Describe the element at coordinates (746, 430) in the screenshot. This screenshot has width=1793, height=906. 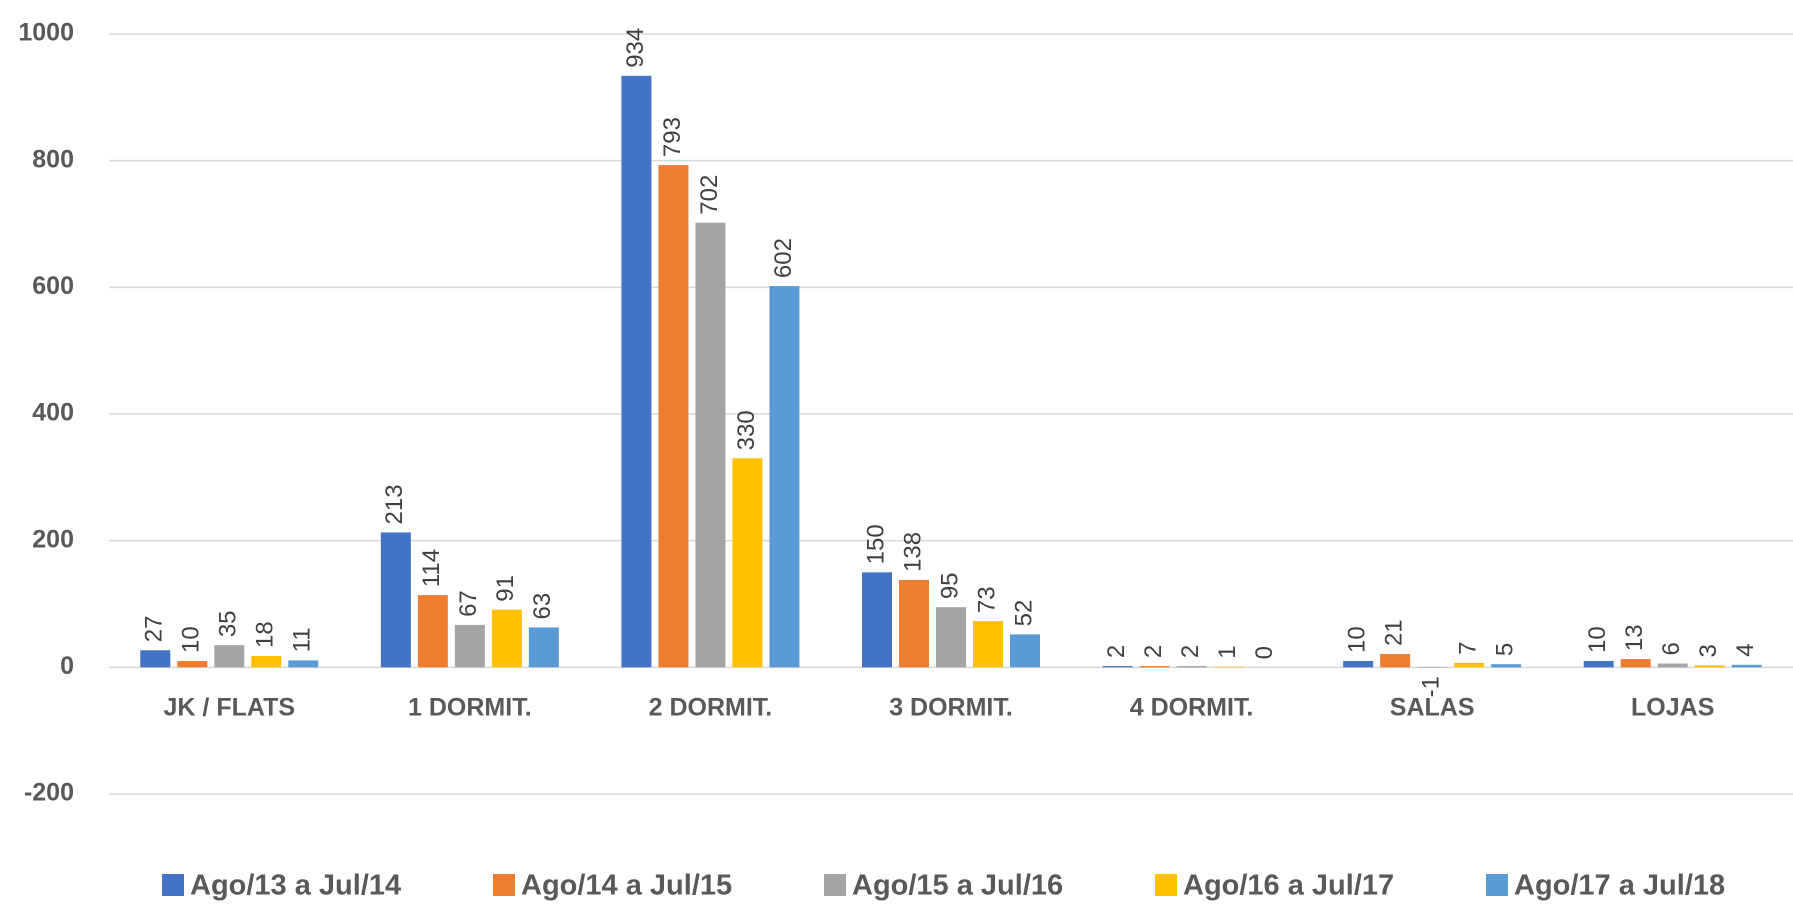
I see `value-label: 330` at that location.